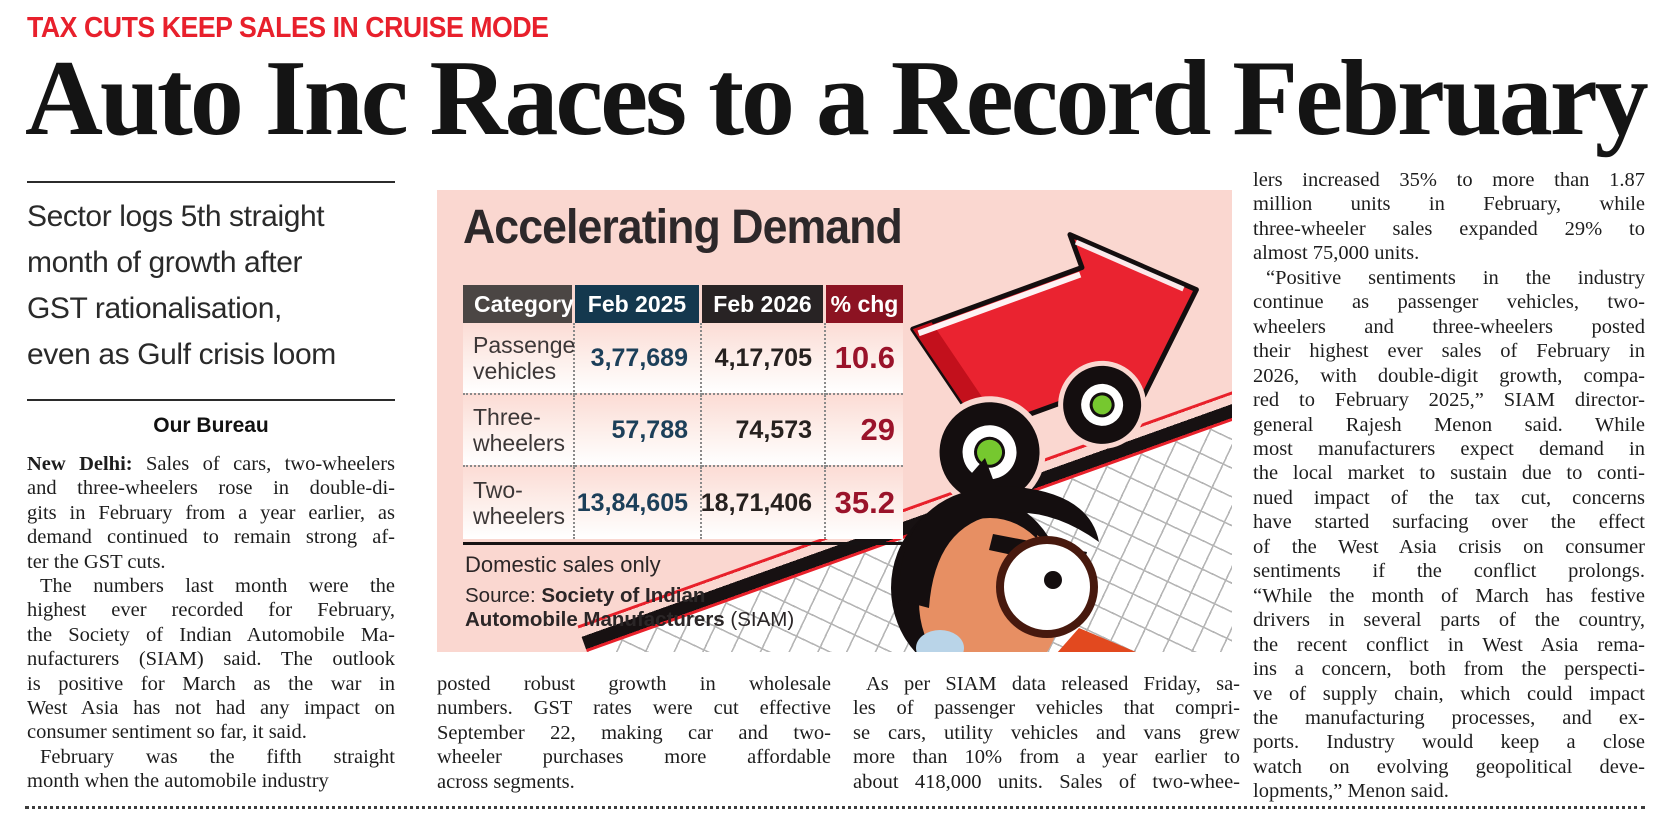 This screenshot has height=823, width=1669. I want to click on text-line: drivers in several parts of the country,, so click(1449, 620).